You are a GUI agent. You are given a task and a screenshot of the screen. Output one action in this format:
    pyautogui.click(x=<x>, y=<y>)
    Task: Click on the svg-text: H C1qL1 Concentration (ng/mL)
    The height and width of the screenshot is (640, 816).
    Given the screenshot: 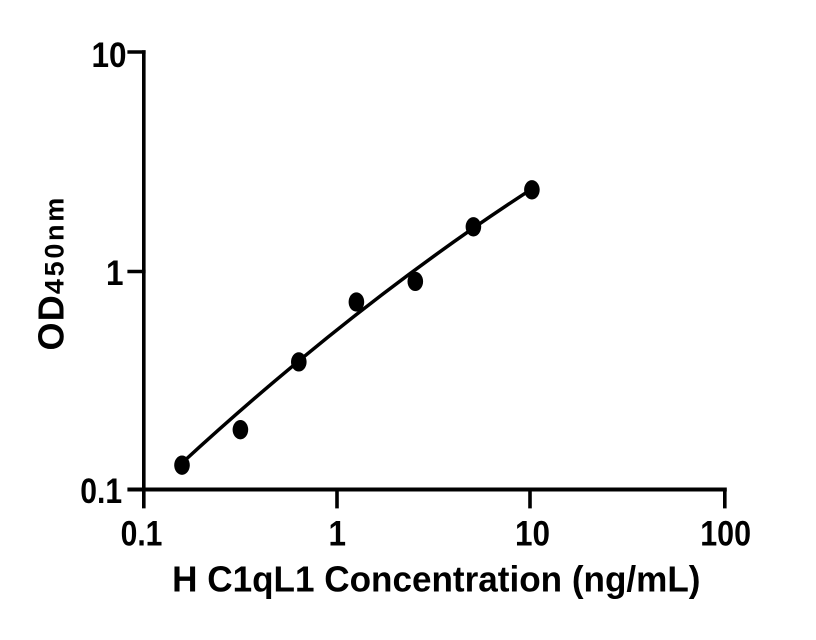 What is the action you would take?
    pyautogui.click(x=436, y=579)
    